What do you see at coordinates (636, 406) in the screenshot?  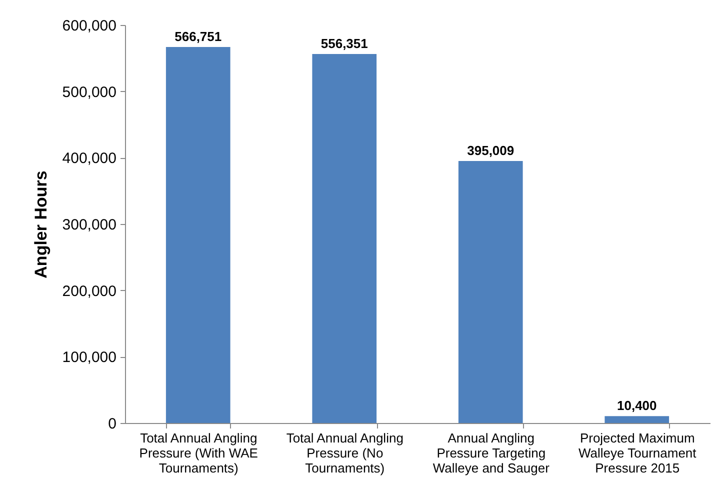 I see `data-label: 10,400` at bounding box center [636, 406].